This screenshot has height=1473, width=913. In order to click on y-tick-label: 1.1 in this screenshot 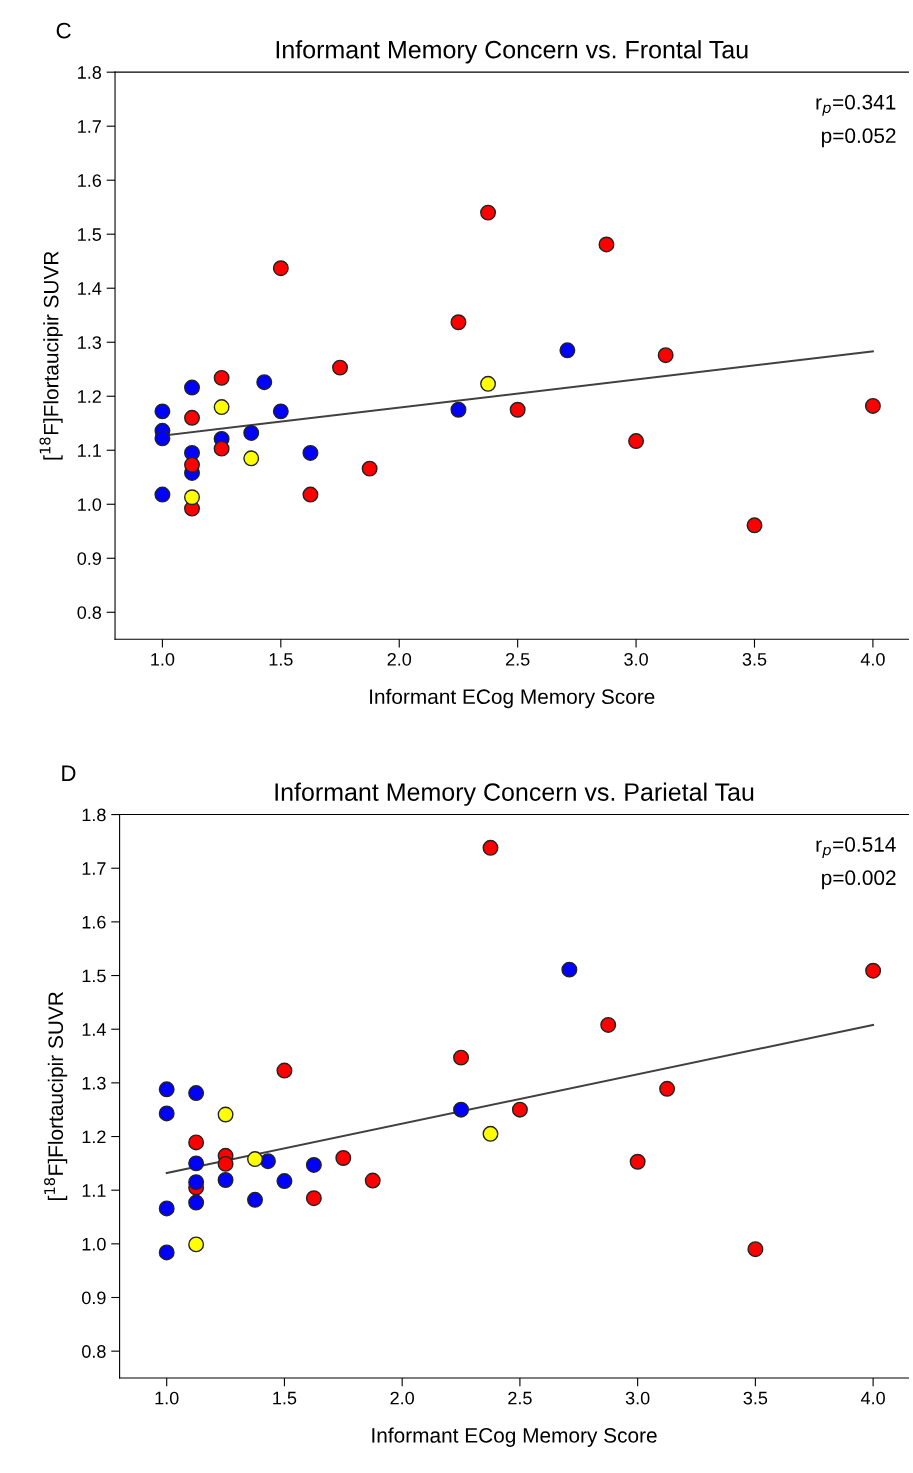, I will do `click(89, 450)`.